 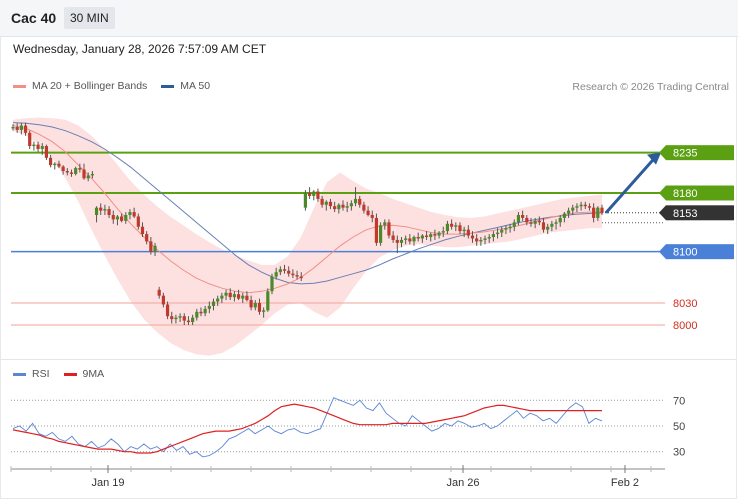 What do you see at coordinates (625, 483) in the screenshot?
I see `time-axis-label: Feb 2` at bounding box center [625, 483].